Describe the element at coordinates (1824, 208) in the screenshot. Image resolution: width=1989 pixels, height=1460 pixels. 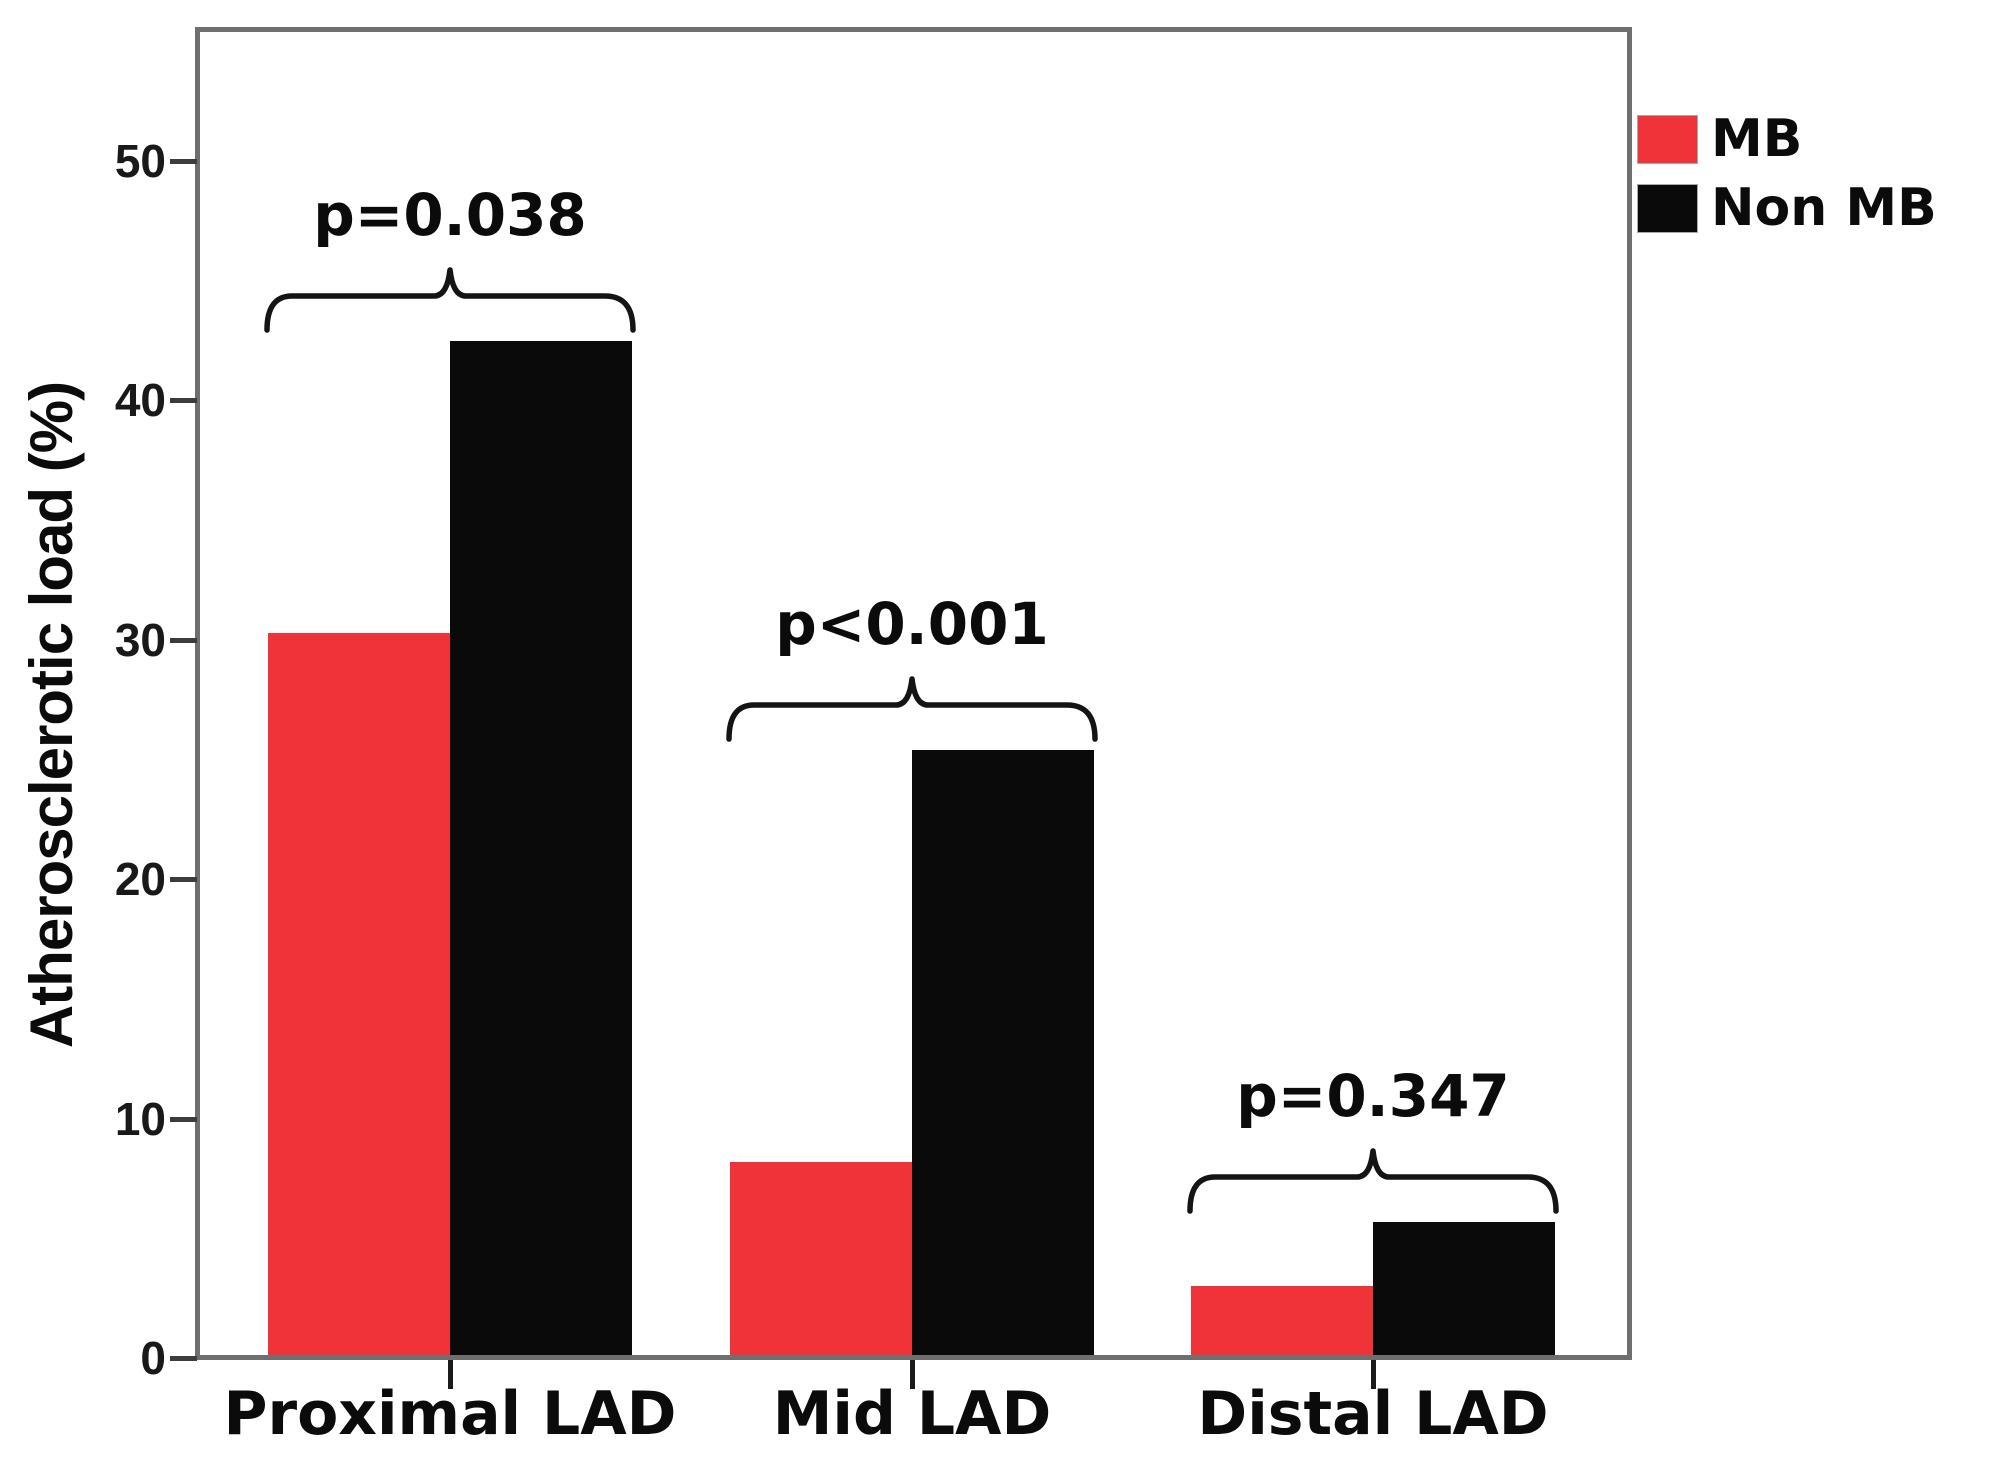
I see `legend-label: Non MB` at that location.